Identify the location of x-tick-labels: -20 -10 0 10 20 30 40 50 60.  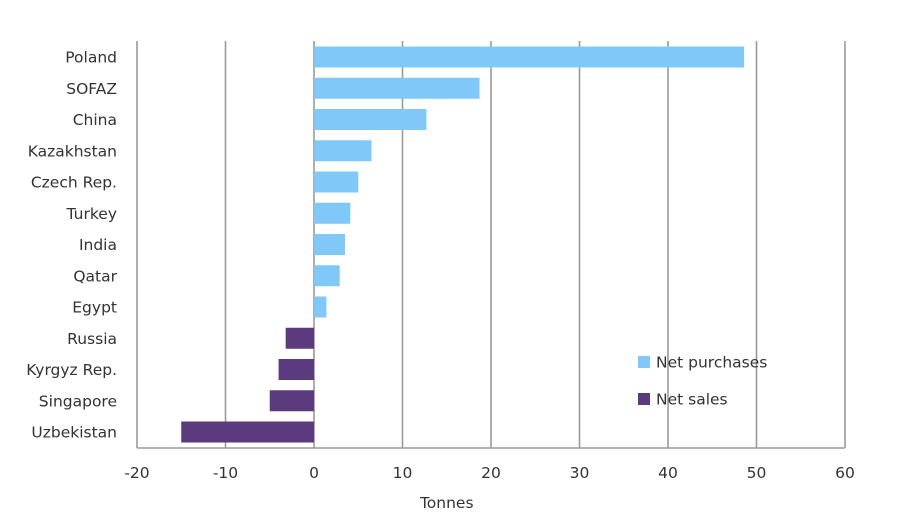
(489, 473).